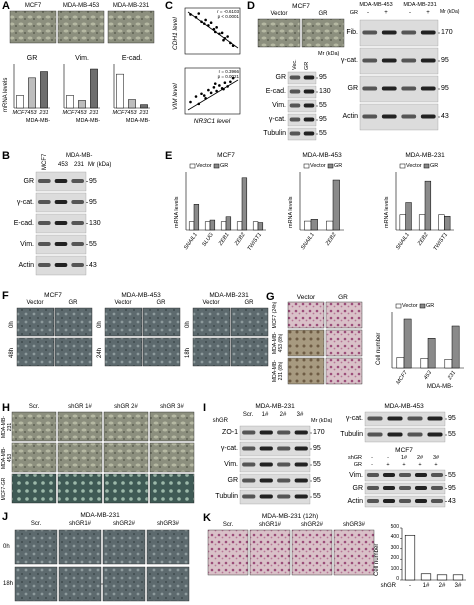  Describe the element at coordinates (32, 58) in the screenshot. I see `chart-title: GR` at that location.